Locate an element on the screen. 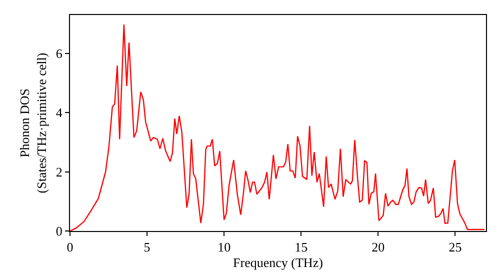 The width and height of the screenshot is (500, 280). x-tick-label: 0 is located at coordinates (70, 247).